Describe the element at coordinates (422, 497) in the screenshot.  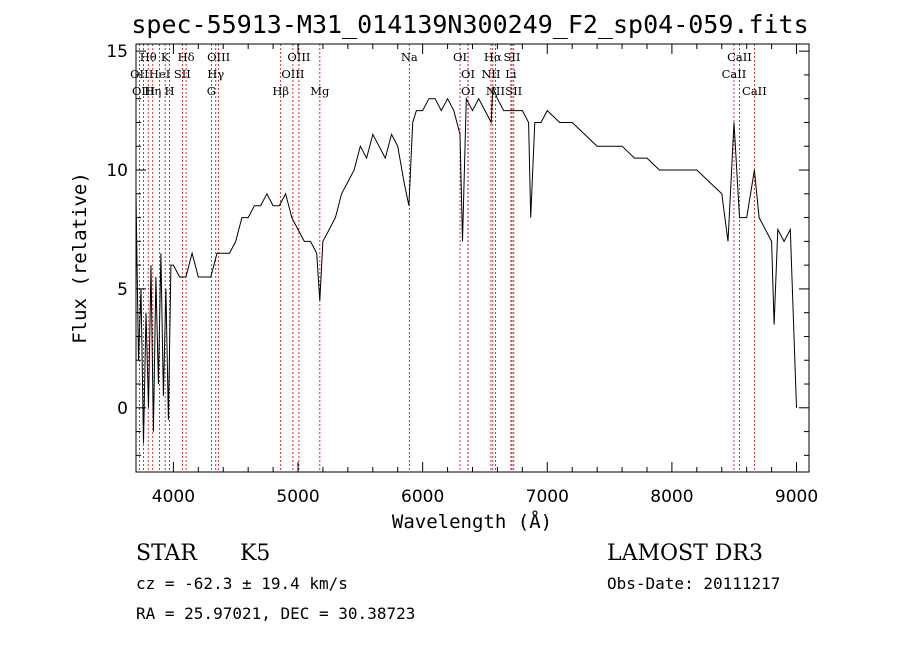
I see `x-tick-label: 6000` at that location.